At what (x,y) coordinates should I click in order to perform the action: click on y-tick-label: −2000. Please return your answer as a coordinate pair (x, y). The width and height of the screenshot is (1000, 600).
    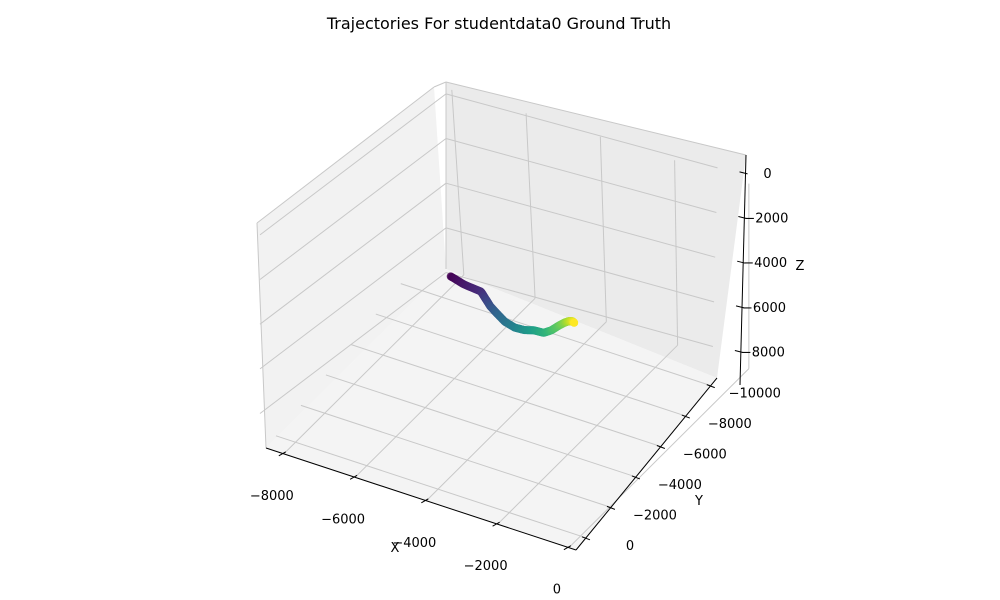
    Looking at the image, I should click on (655, 515).